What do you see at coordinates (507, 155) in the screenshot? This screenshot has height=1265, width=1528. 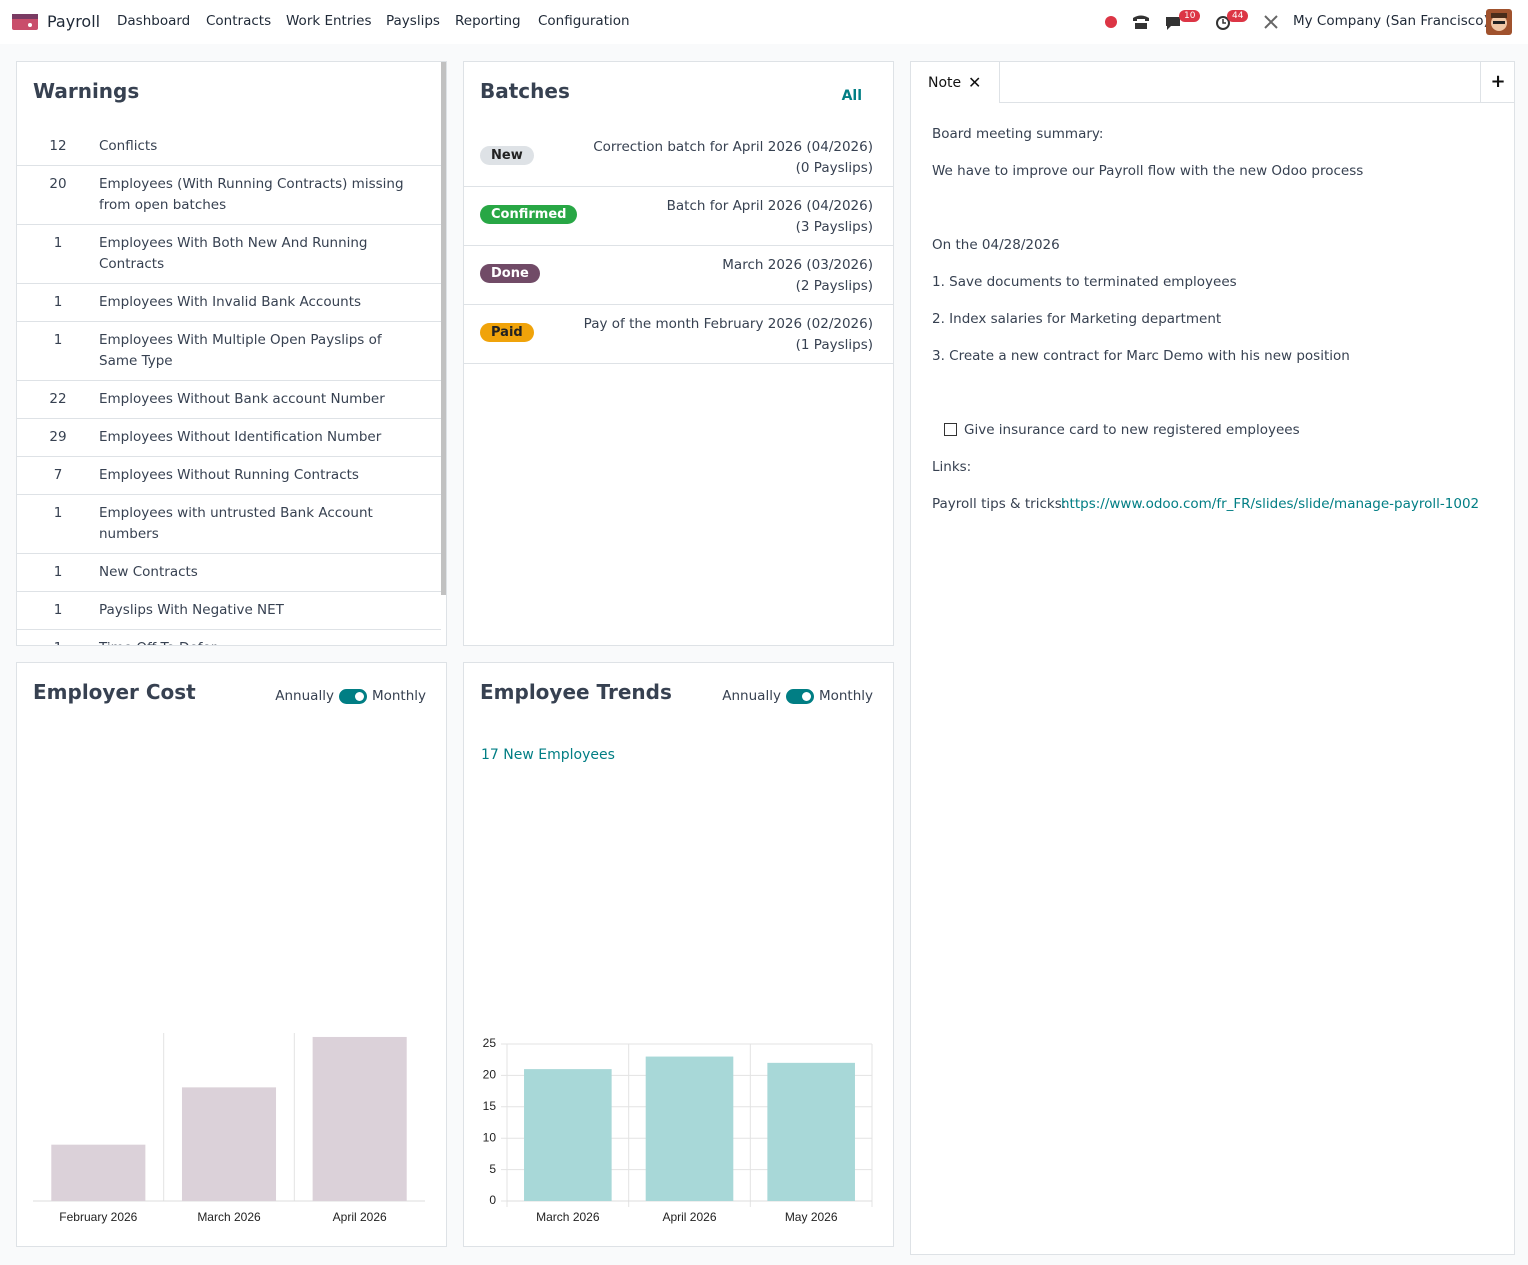 I see `status-badge: New` at bounding box center [507, 155].